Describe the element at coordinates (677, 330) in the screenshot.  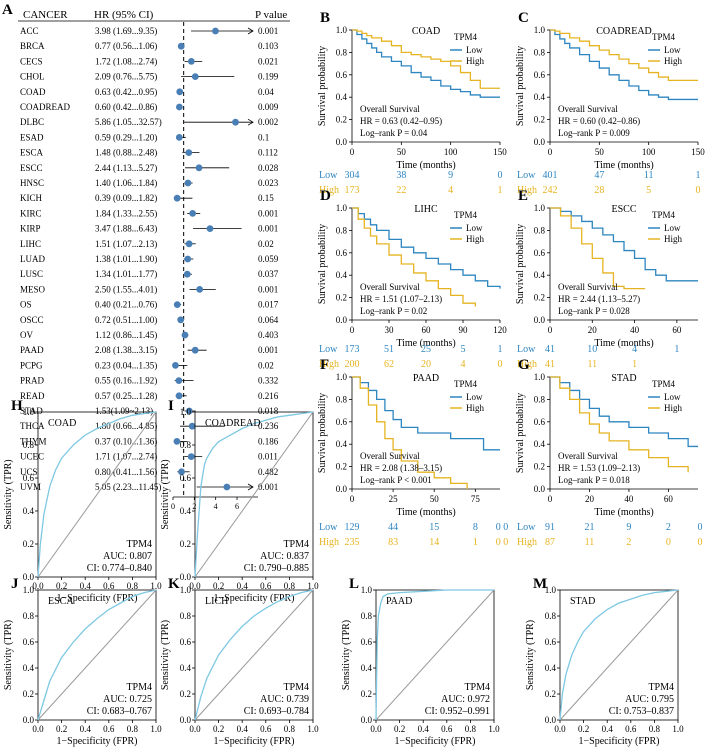
I see `km-x-tick-label: 60` at that location.